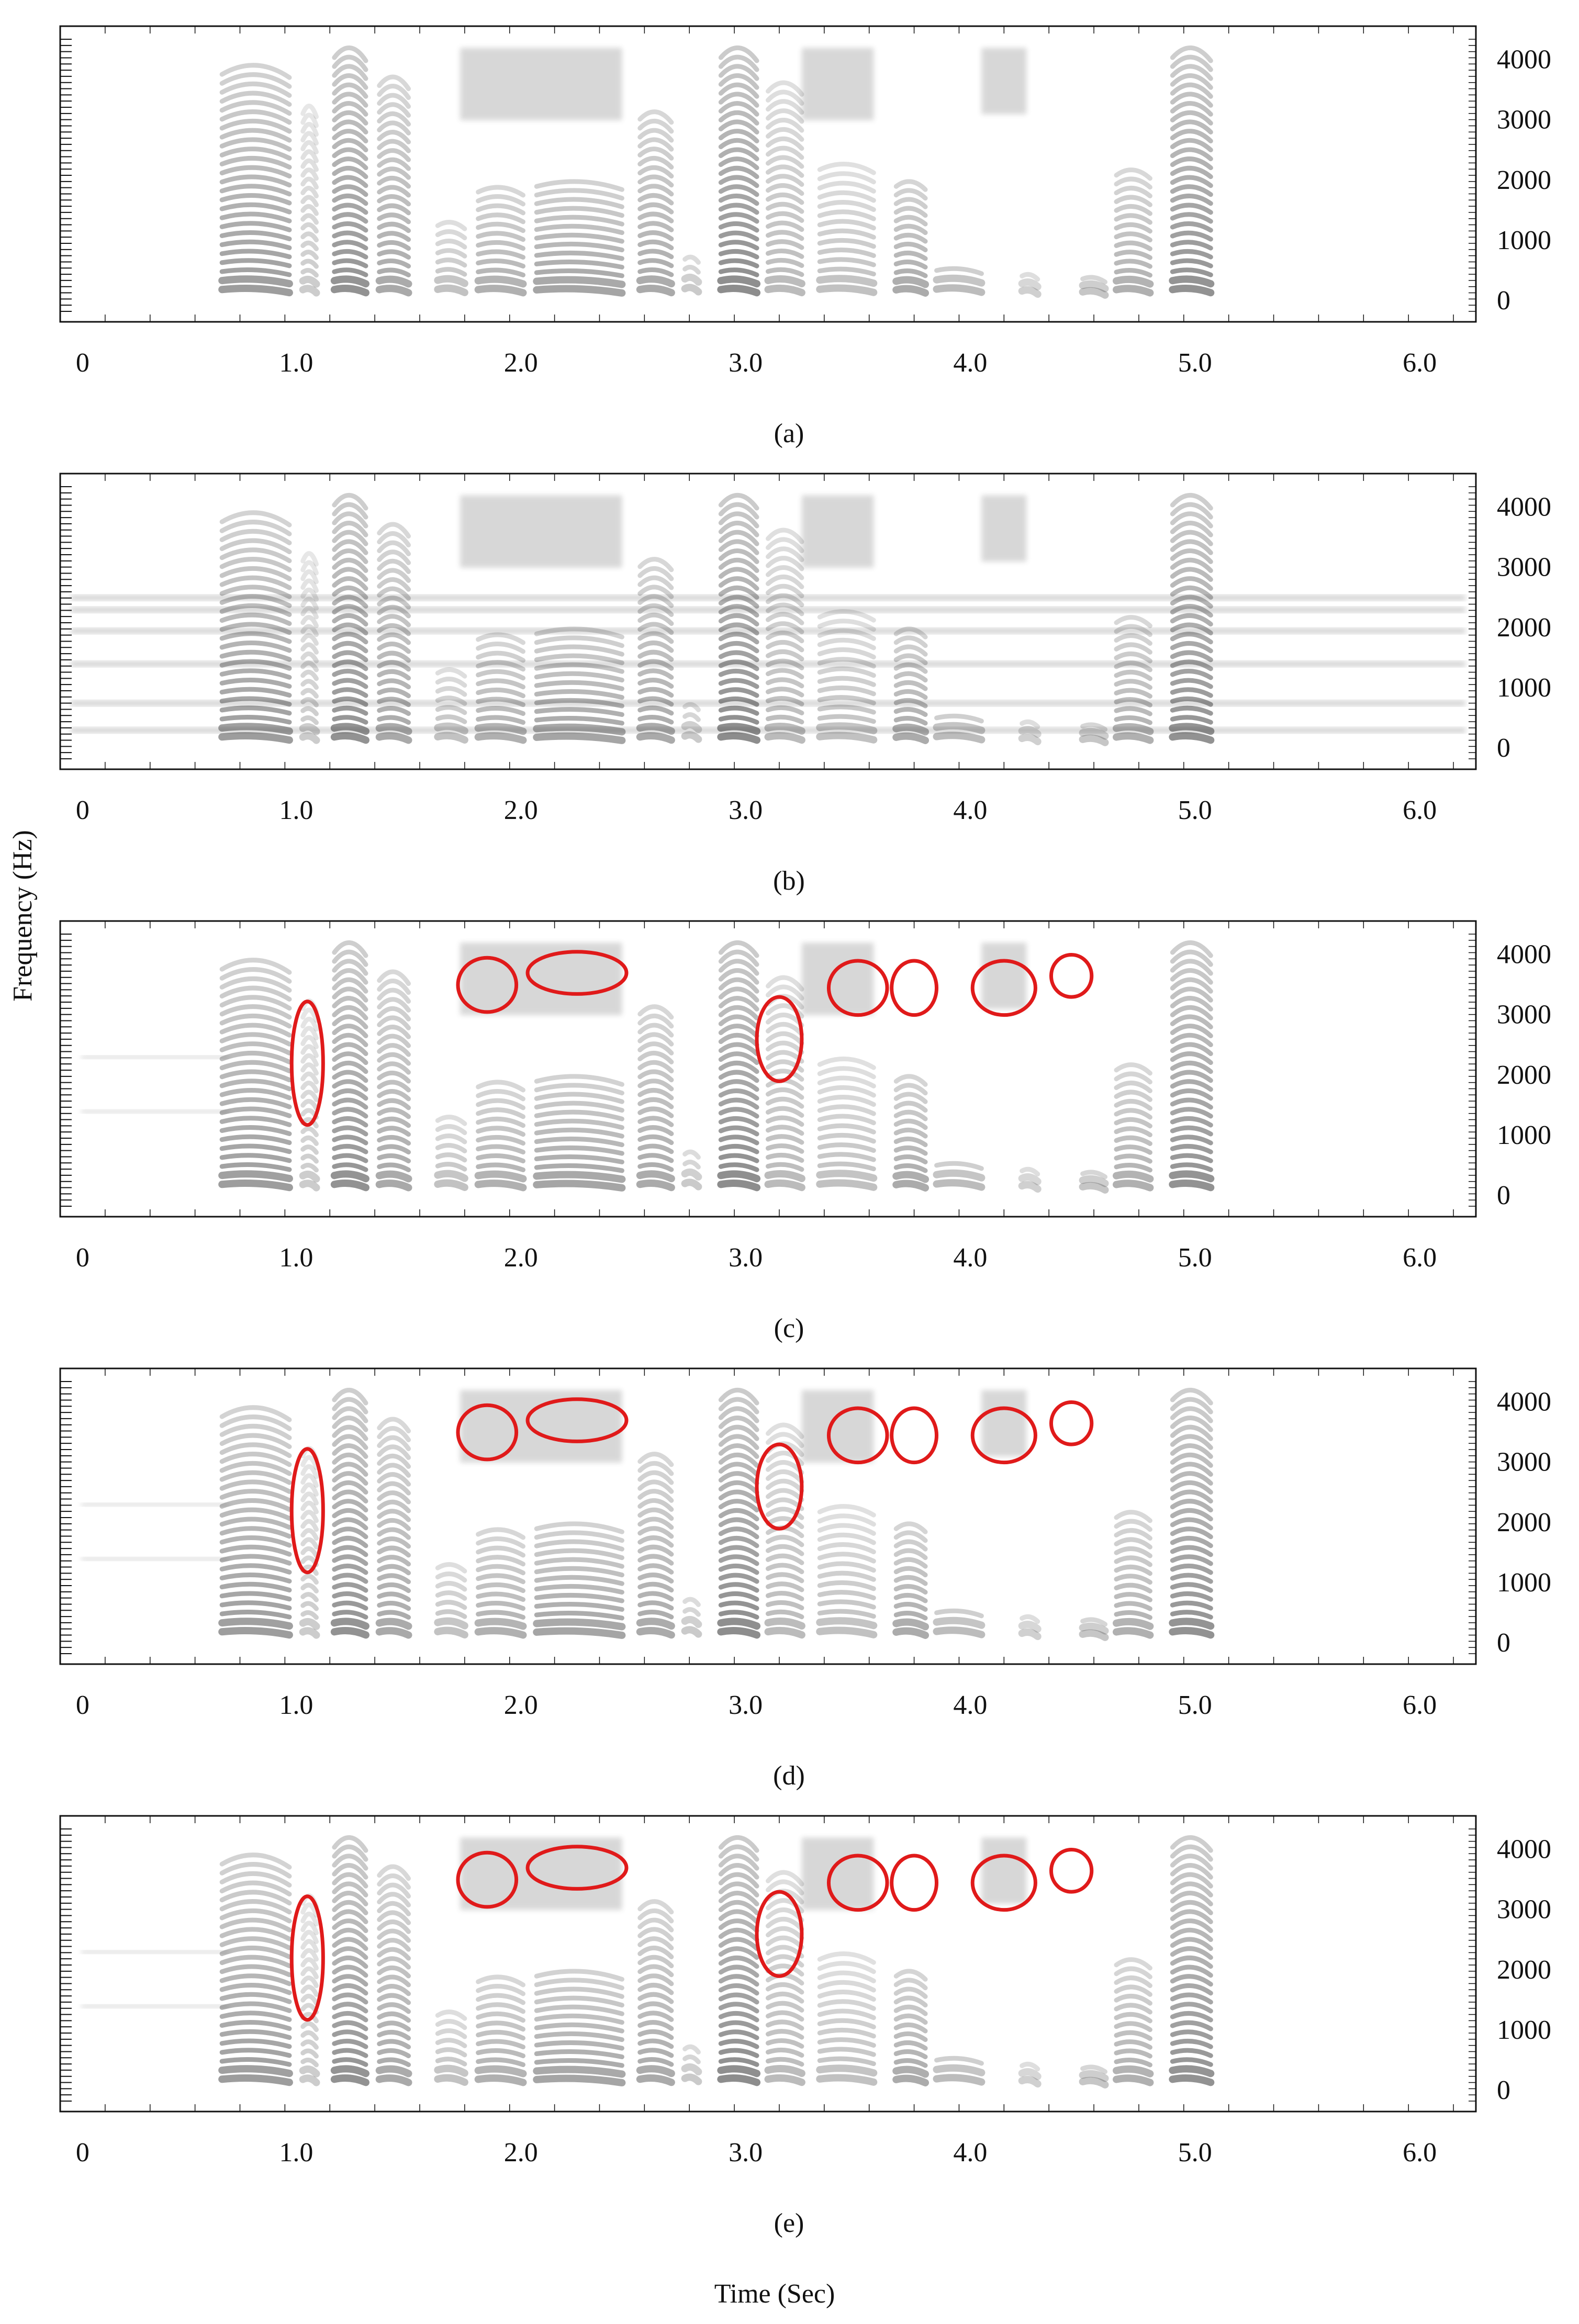 The image size is (1579, 2324). What do you see at coordinates (789, 433) in the screenshot?
I see `panel-label: (a)` at bounding box center [789, 433].